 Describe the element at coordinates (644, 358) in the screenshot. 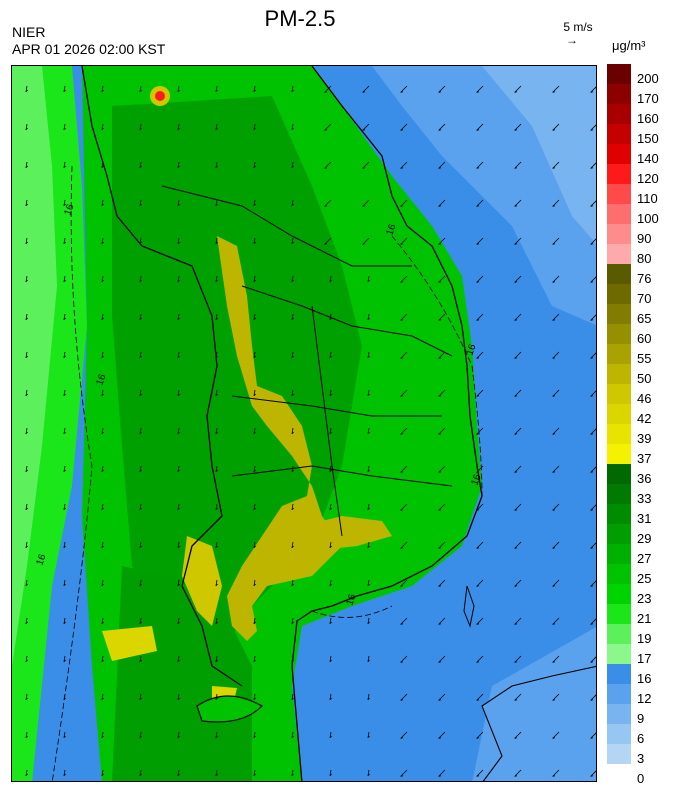

I see `legend-label: 55` at that location.